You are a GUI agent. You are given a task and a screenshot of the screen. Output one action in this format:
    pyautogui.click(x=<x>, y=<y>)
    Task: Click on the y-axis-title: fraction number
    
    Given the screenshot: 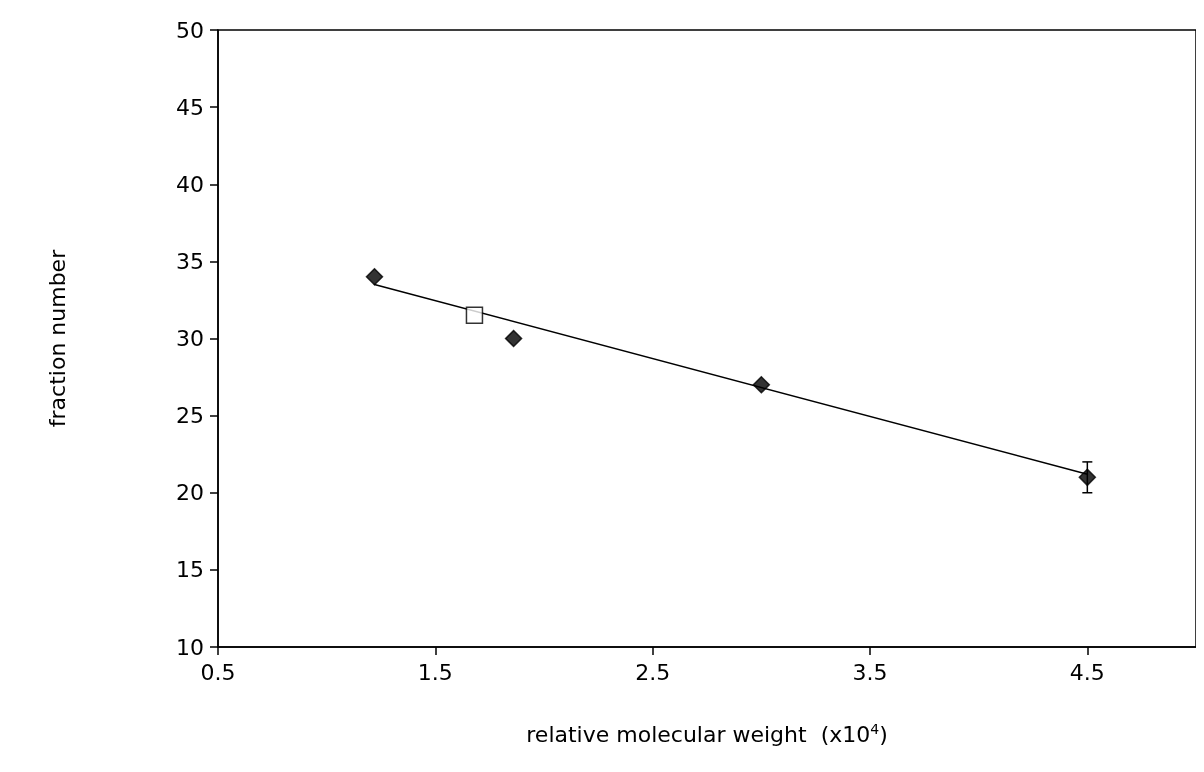 What is the action you would take?
    pyautogui.click(x=57, y=338)
    